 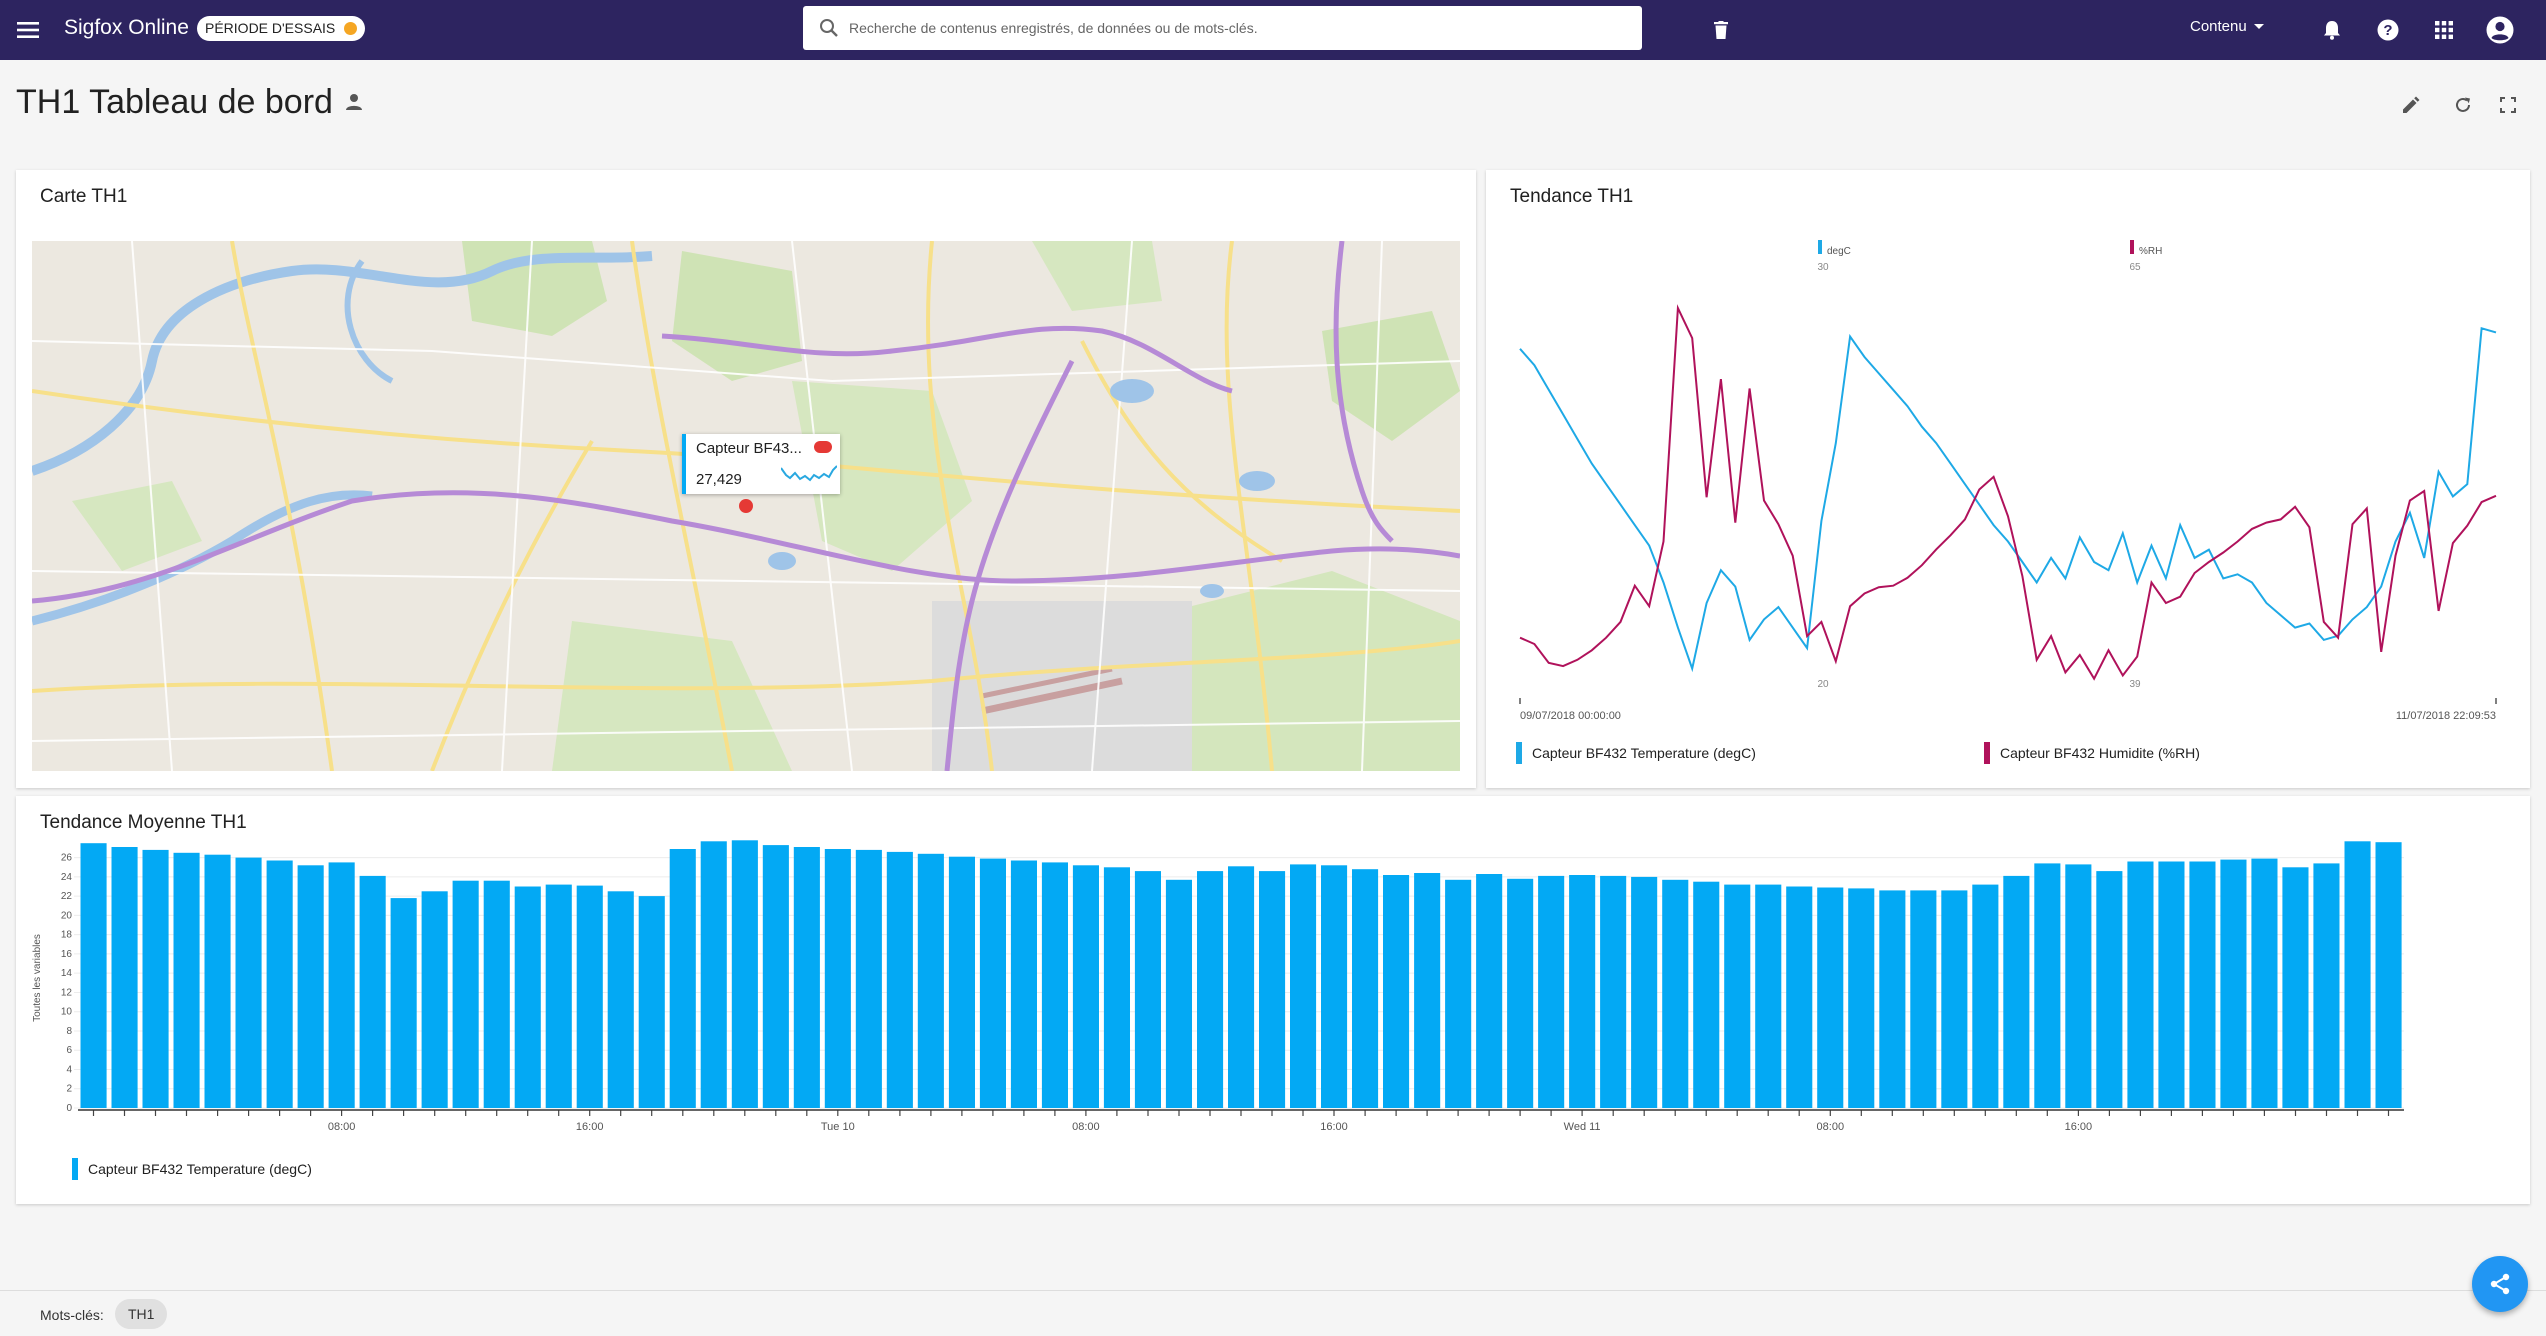 I want to click on keyword-chip: TH1, so click(x=141, y=1314).